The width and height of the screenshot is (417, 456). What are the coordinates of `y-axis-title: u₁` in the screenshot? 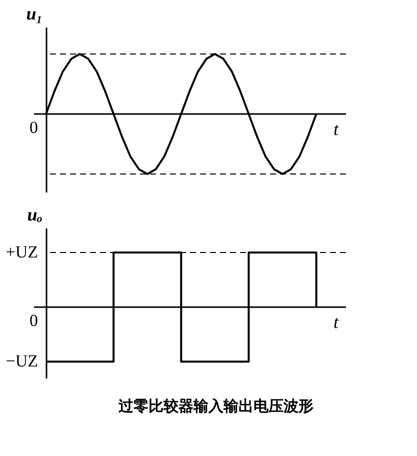 It's located at (34, 14).